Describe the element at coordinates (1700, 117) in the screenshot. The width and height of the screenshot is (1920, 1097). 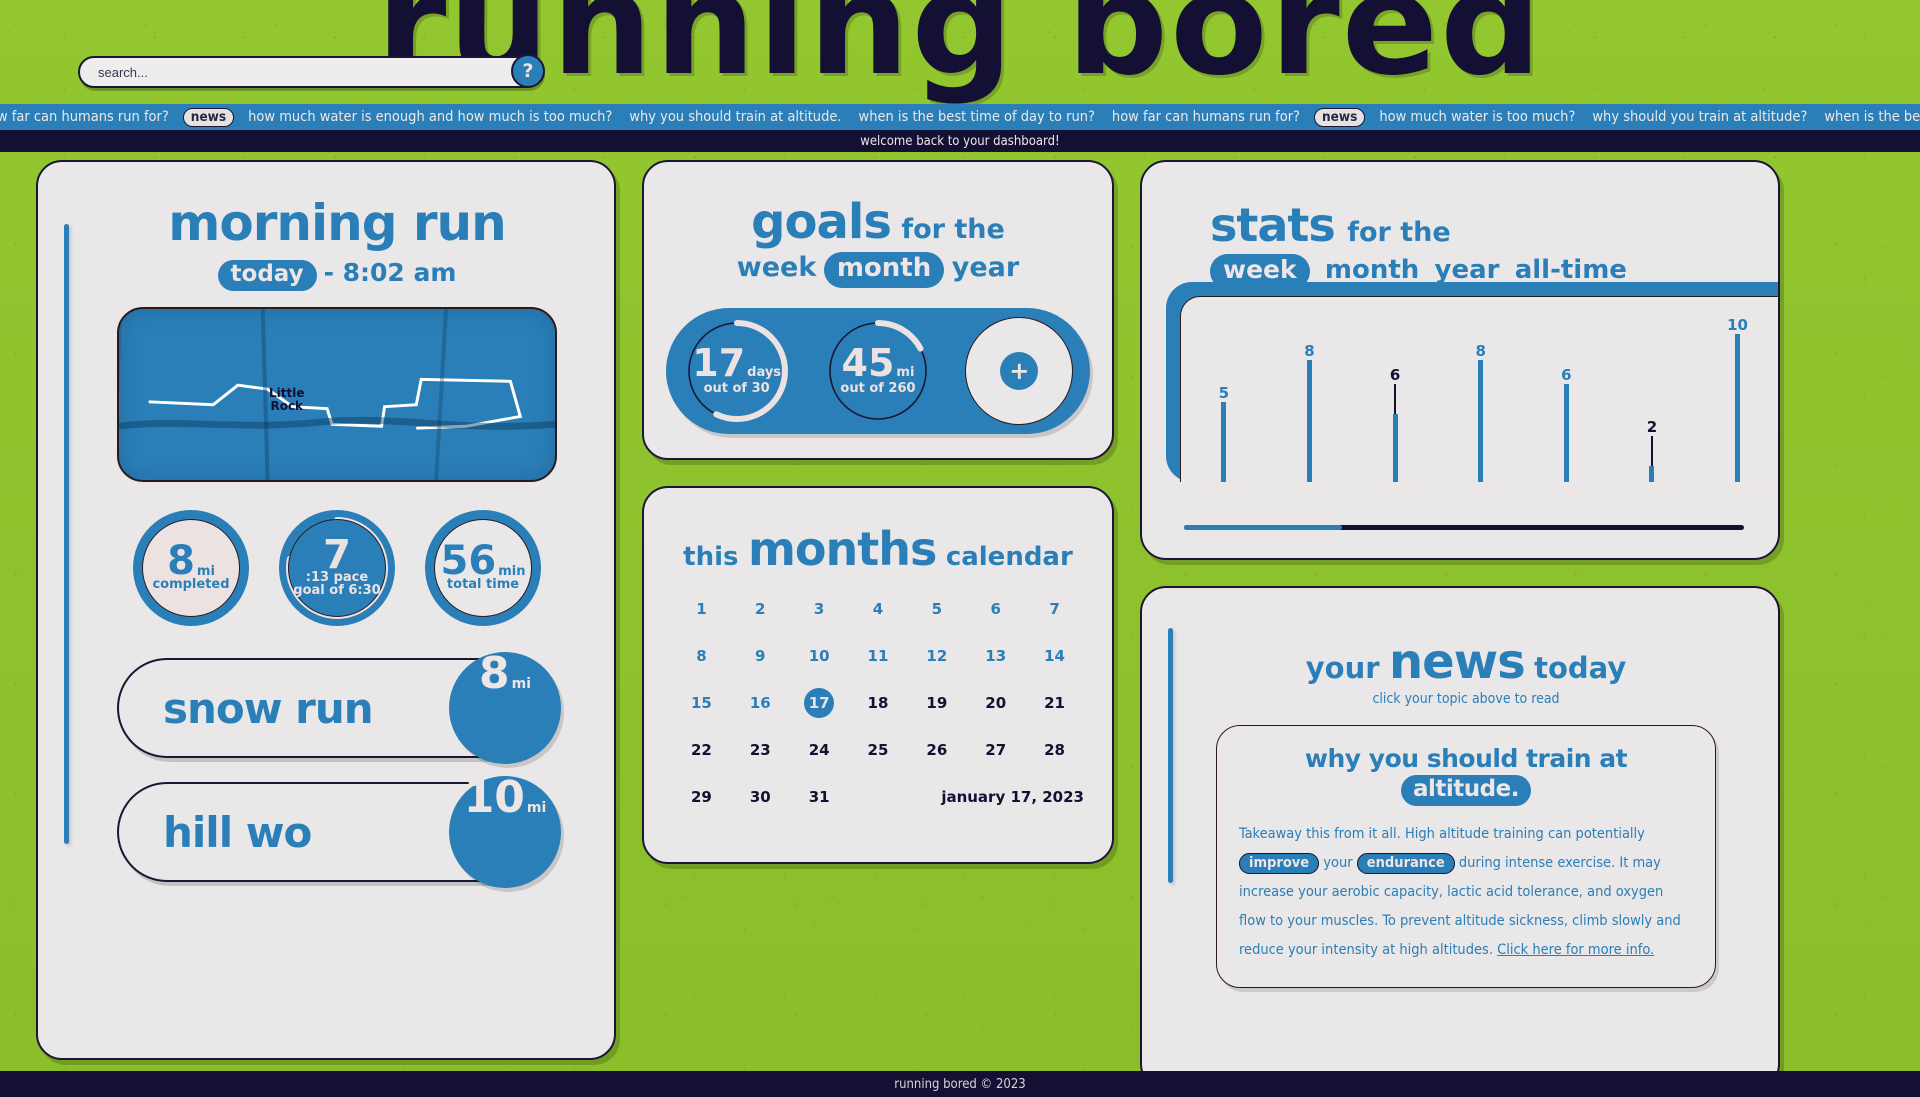
I see `ticker-item: why should you train at altitude?` at that location.